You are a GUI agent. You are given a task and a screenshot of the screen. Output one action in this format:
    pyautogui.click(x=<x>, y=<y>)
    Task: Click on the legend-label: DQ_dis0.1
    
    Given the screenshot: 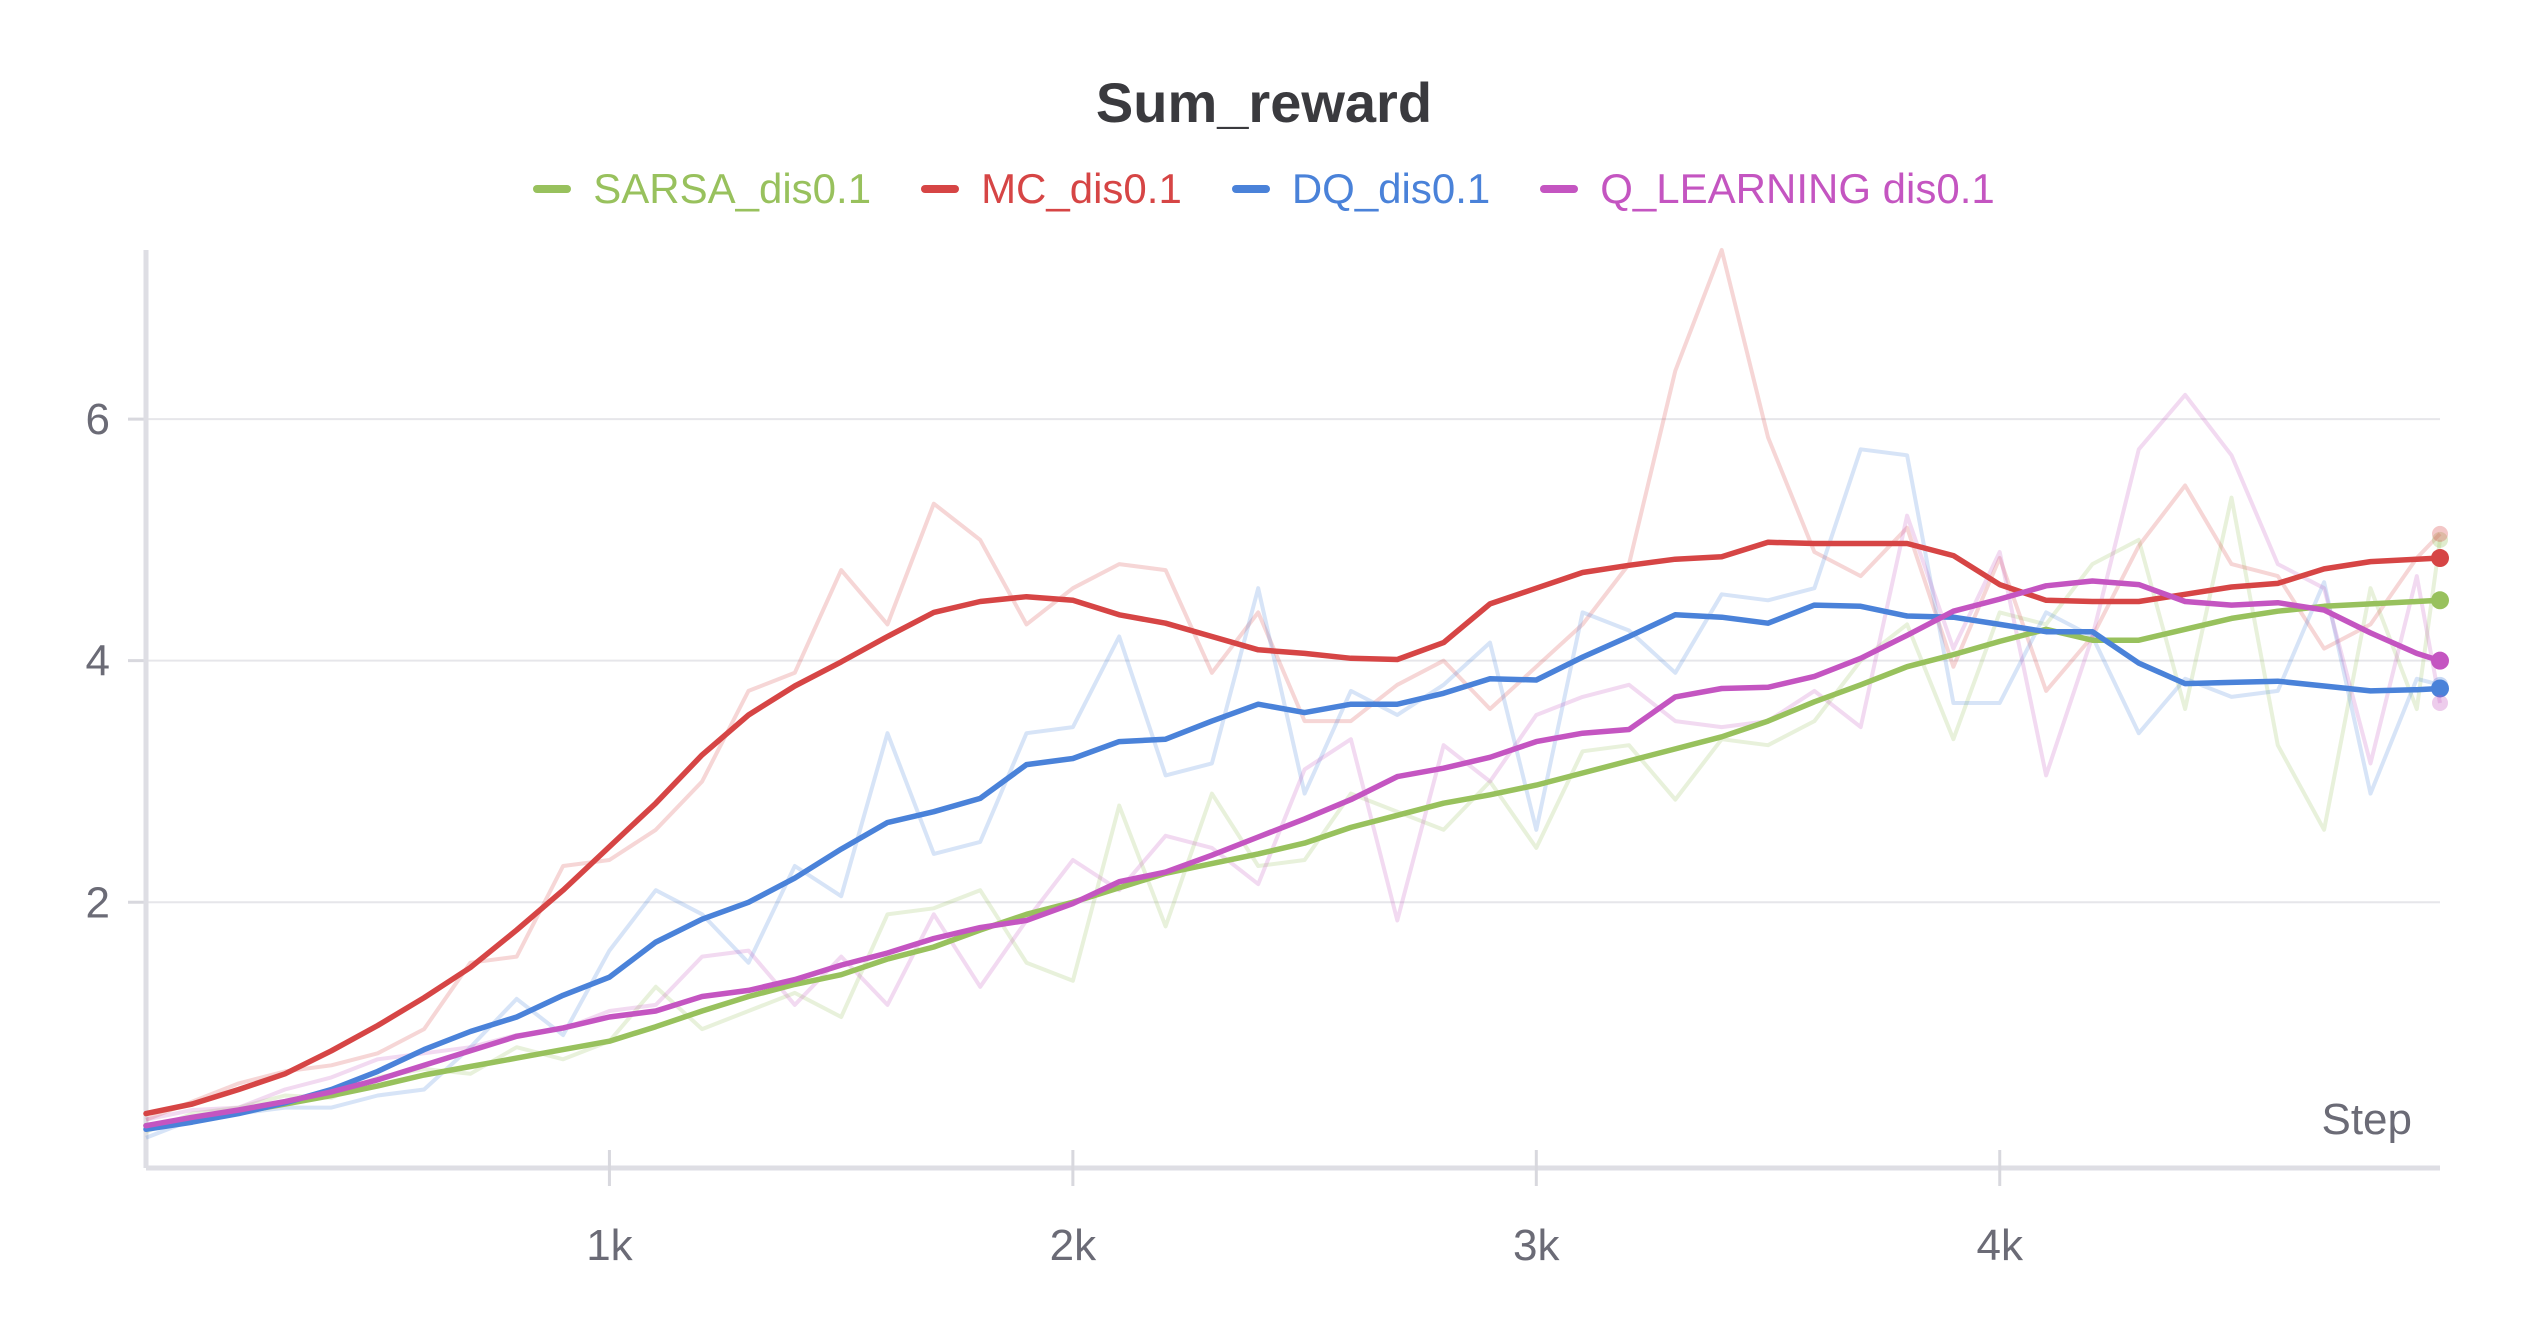 What is the action you would take?
    pyautogui.click(x=1391, y=188)
    